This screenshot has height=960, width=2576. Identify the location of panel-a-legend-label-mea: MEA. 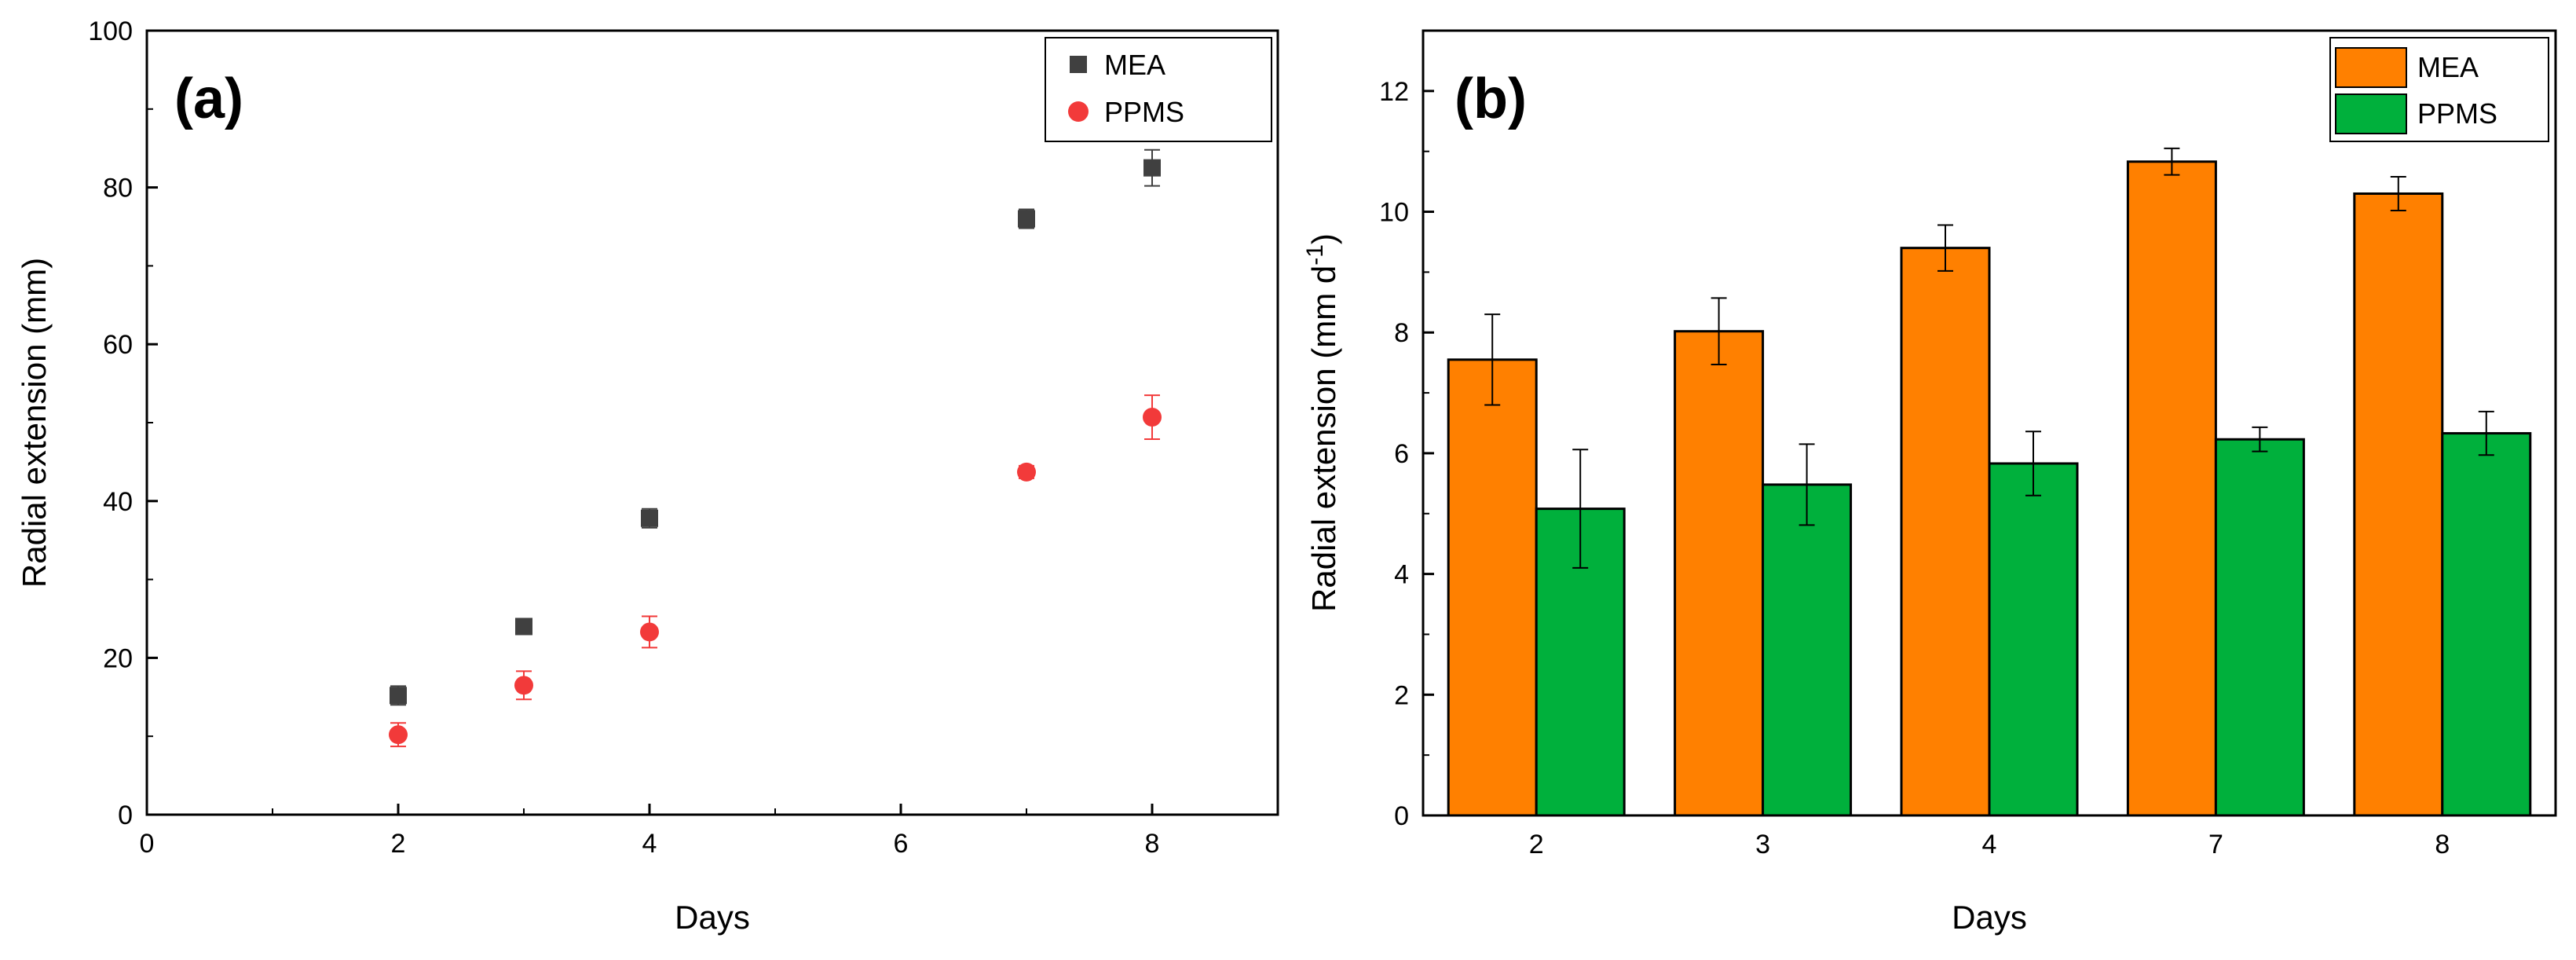
(1135, 65).